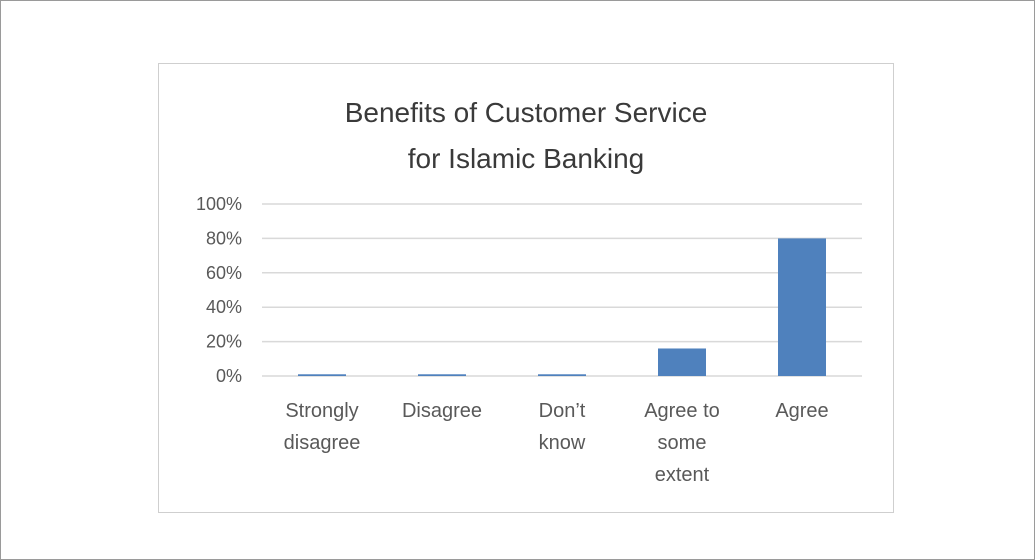  What do you see at coordinates (682, 443) in the screenshot?
I see `x-category-label: some` at bounding box center [682, 443].